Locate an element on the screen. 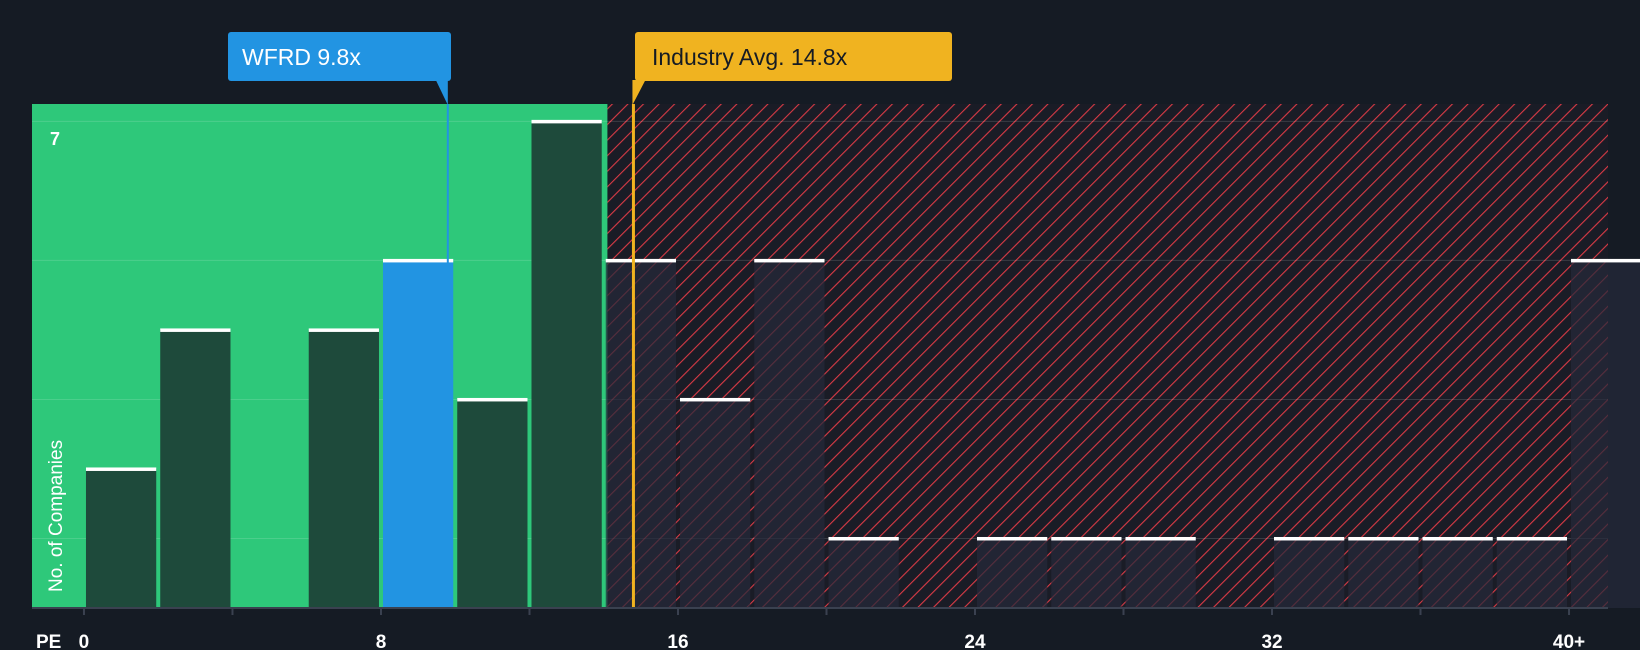  x-tick-label: 16 is located at coordinates (677, 641).